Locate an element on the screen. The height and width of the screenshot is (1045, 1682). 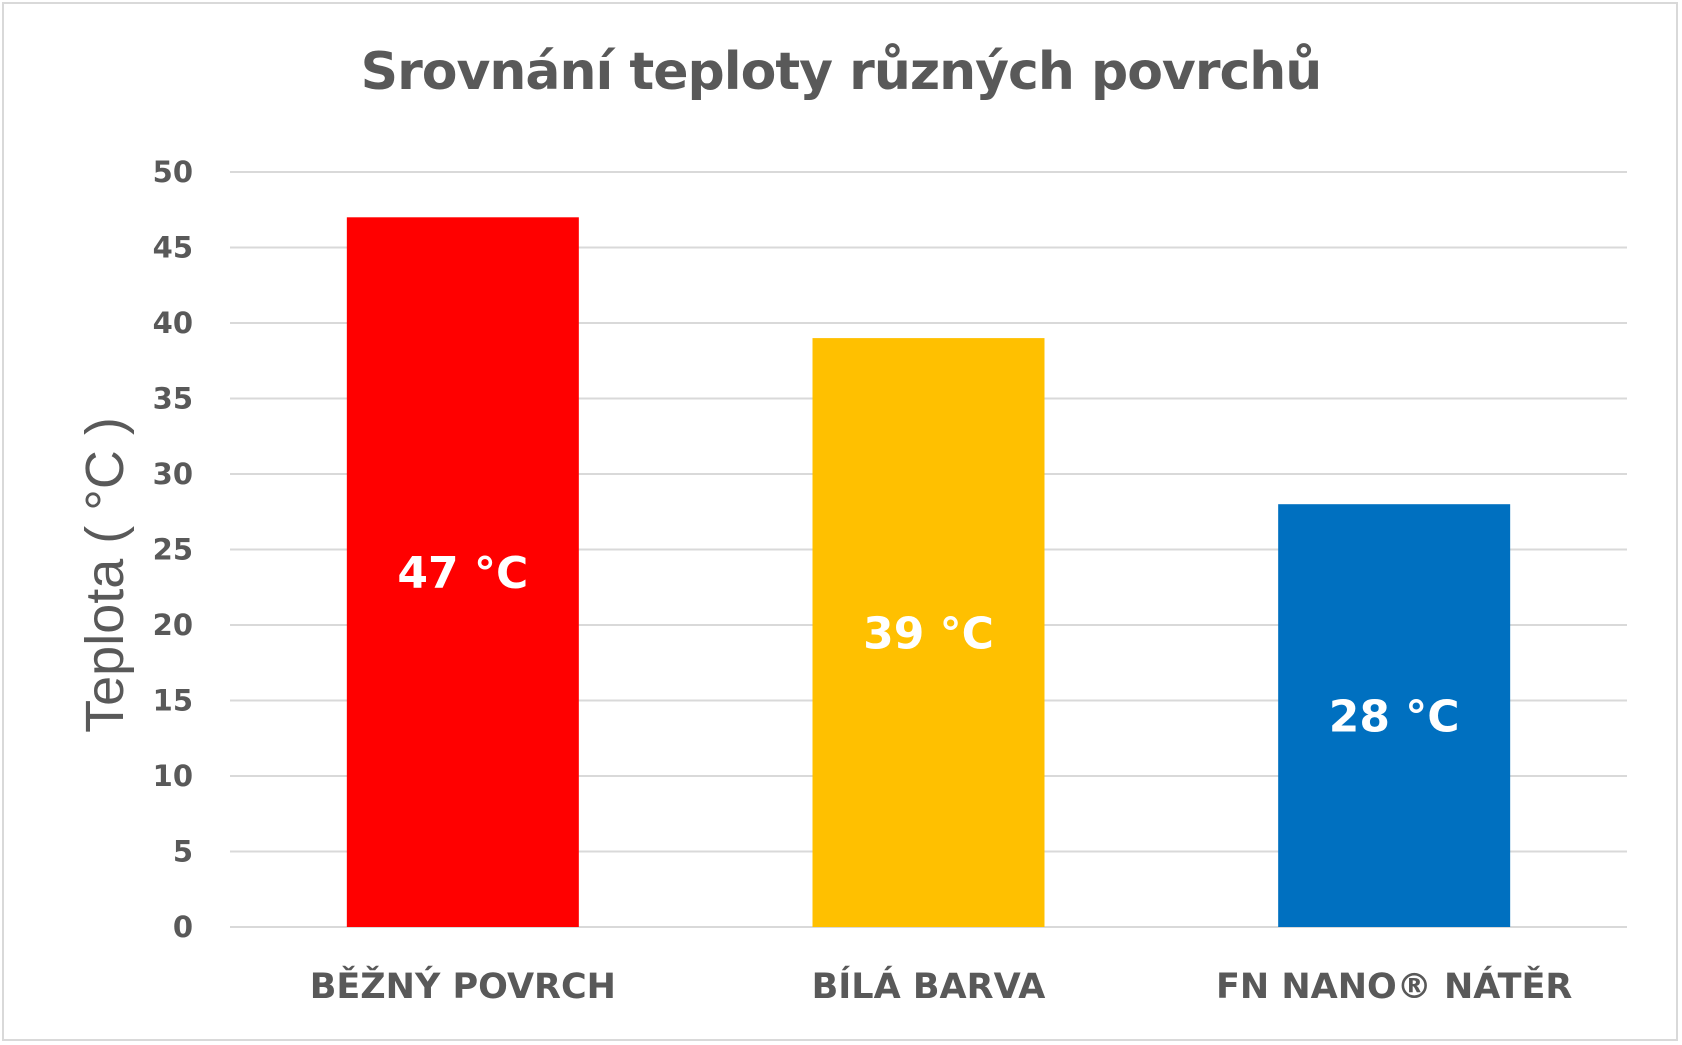
y-tick-label: 5 is located at coordinates (183, 852).